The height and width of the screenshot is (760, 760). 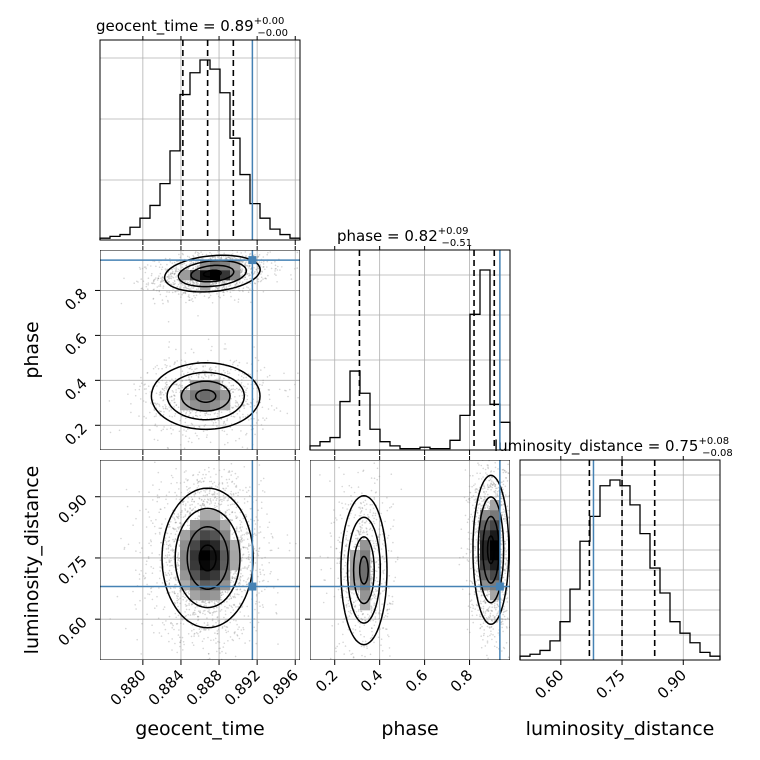 I want to click on x-tick-label: 0.892, so click(x=242, y=687).